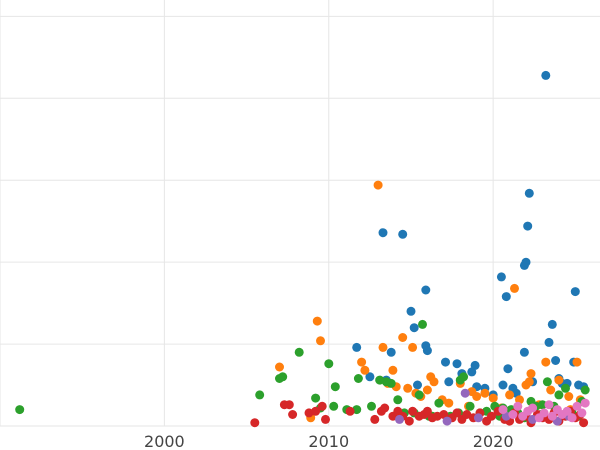  Describe the element at coordinates (493, 441) in the screenshot. I see `x-tick-label: 2020` at that location.